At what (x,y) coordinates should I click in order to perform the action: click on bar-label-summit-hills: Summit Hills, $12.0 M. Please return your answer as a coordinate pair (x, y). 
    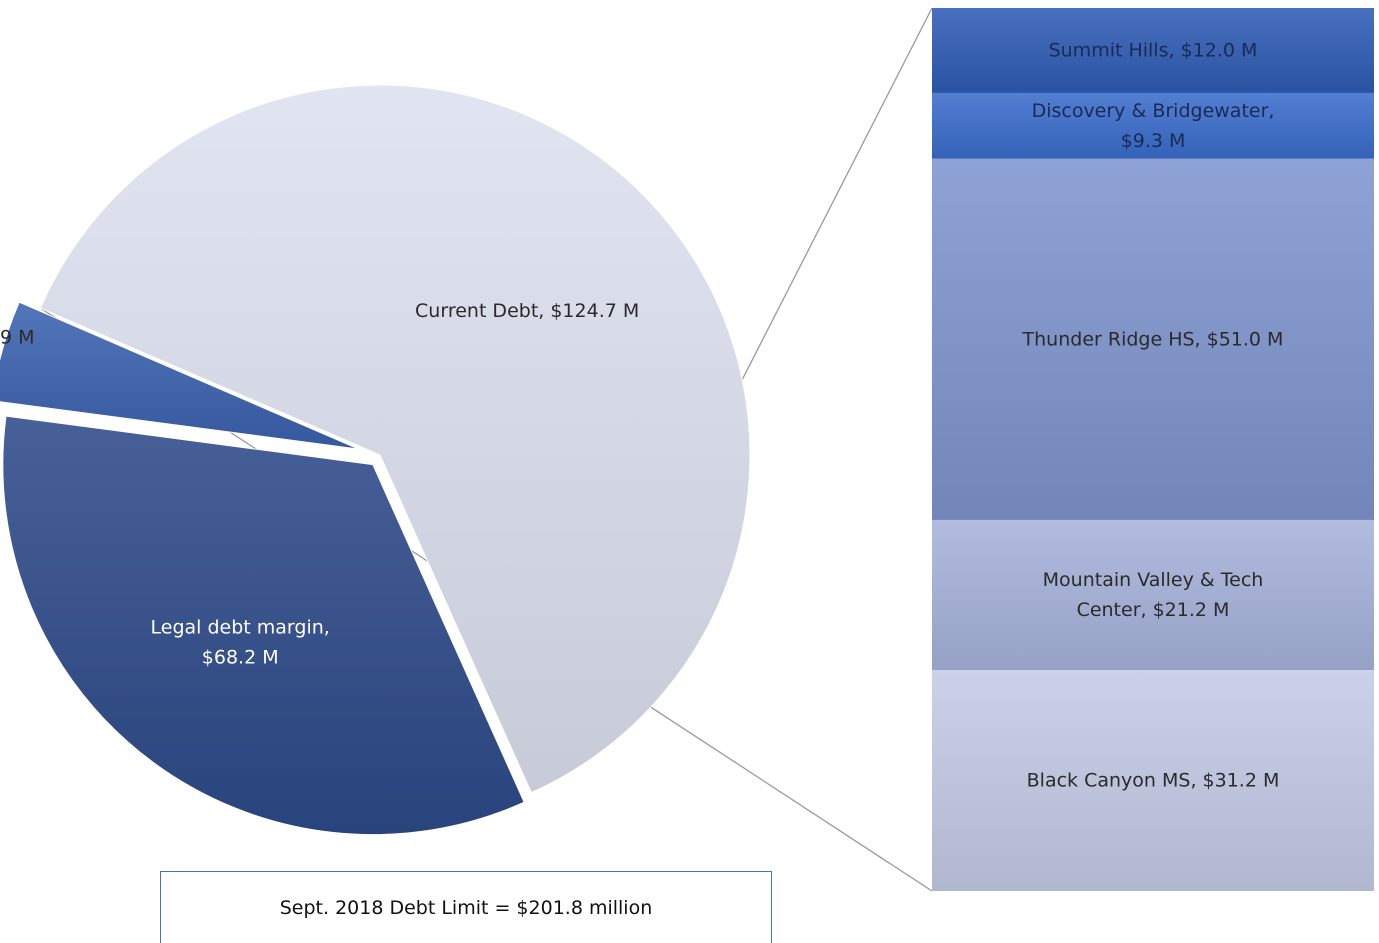
    Looking at the image, I should click on (1153, 50).